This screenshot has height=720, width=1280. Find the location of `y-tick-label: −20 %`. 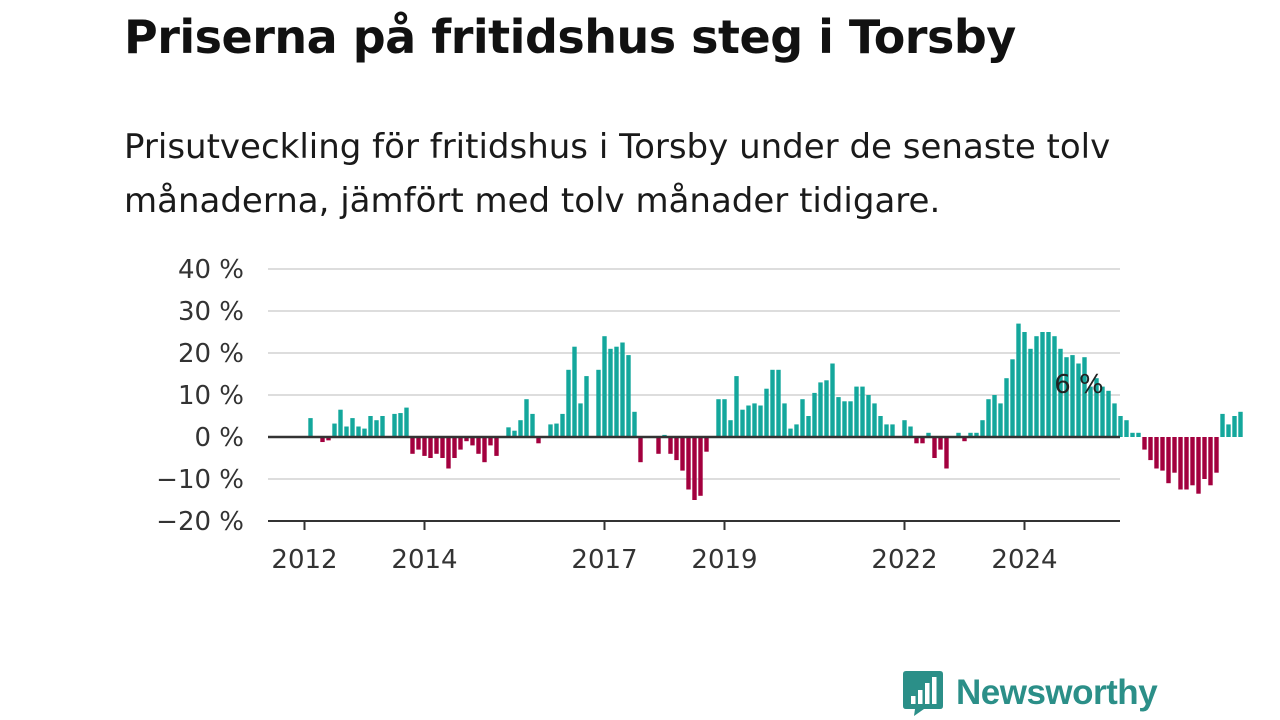

y-tick-label: −20 % is located at coordinates (200, 522).